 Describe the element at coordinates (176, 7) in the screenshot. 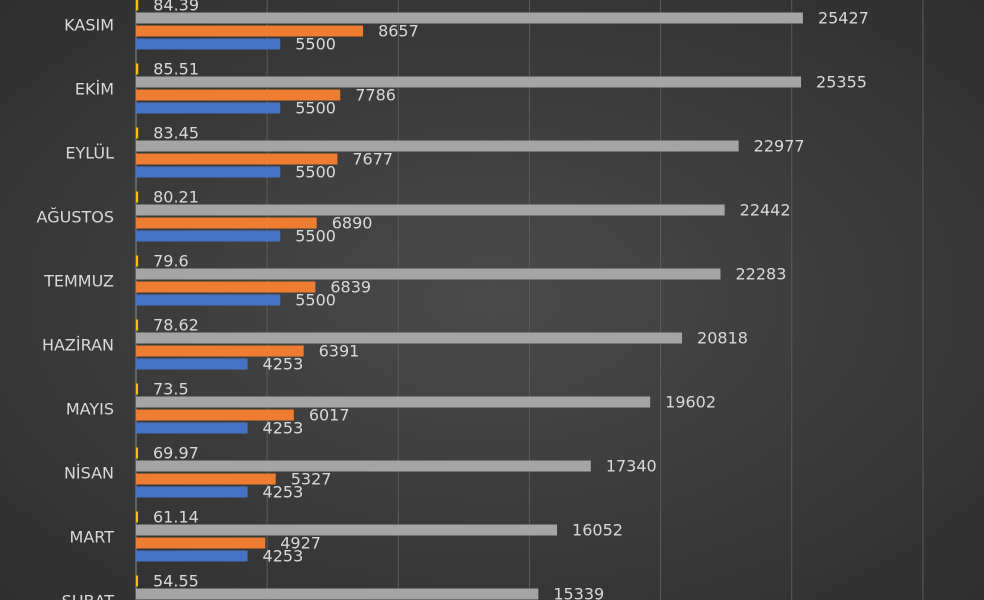

I see `data-label: 84.39` at that location.